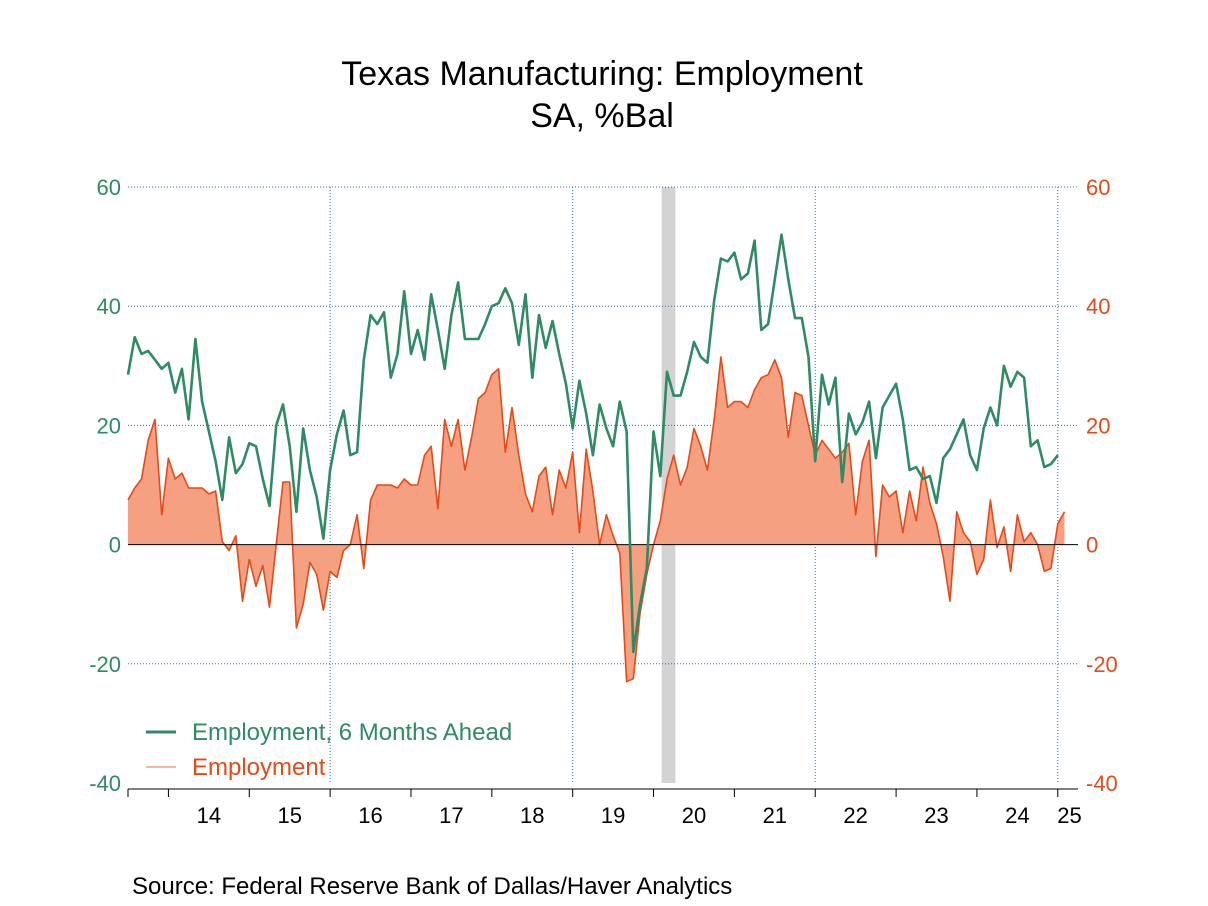 The width and height of the screenshot is (1208, 906). What do you see at coordinates (1069, 815) in the screenshot?
I see `x-tick-label: 25` at bounding box center [1069, 815].